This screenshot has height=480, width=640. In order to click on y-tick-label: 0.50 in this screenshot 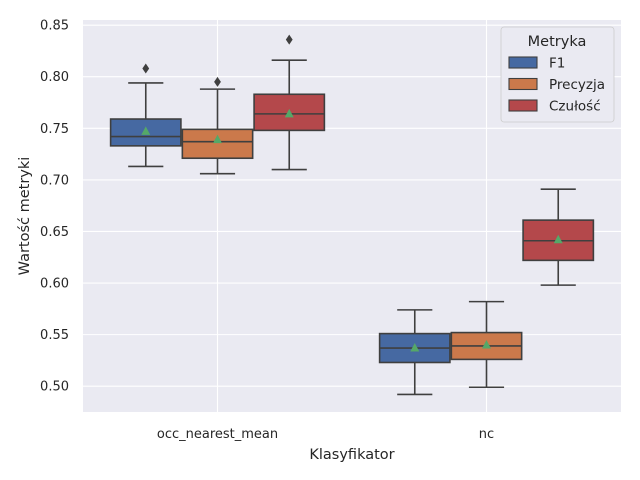, I will do `click(54, 387)`.